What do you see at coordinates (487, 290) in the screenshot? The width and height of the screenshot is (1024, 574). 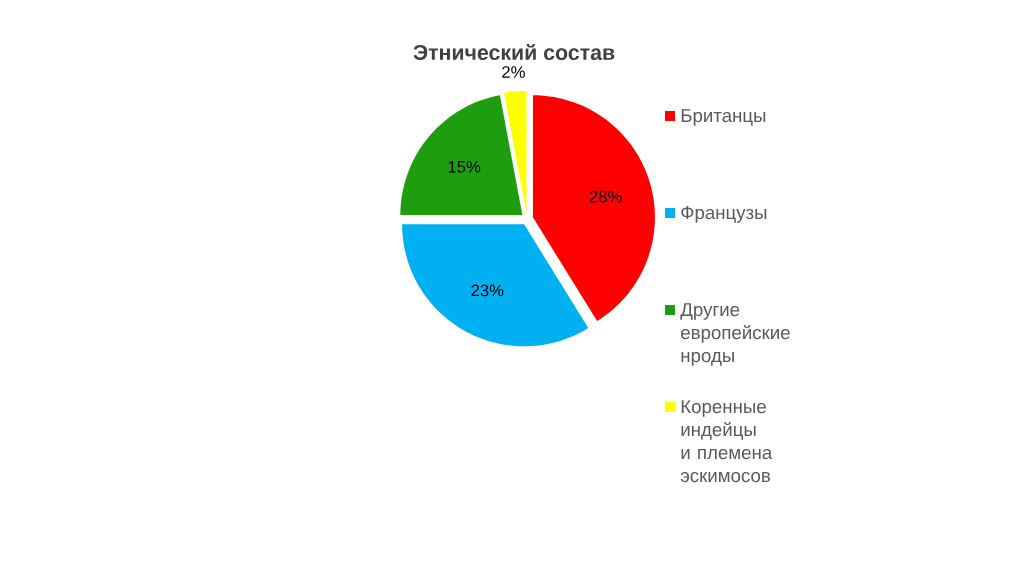 I see `data-label: 23%` at bounding box center [487, 290].